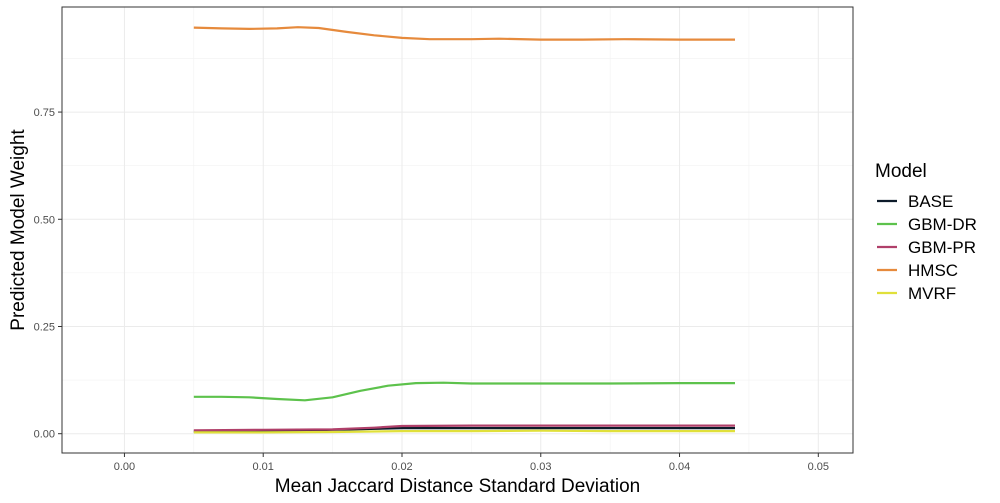  Describe the element at coordinates (44, 435) in the screenshot. I see `y-tick-label: 0.00` at that location.